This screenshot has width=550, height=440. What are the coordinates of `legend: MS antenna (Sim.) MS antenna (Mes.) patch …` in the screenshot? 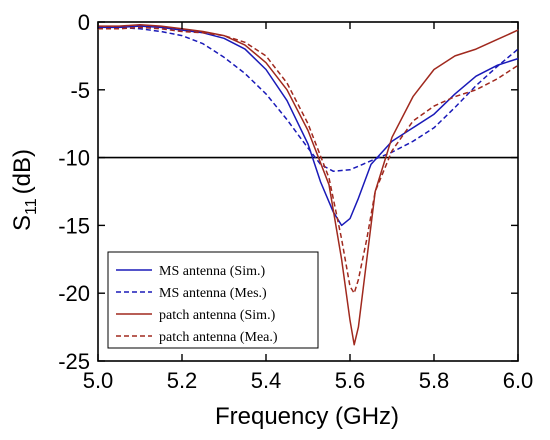 It's located at (213, 300).